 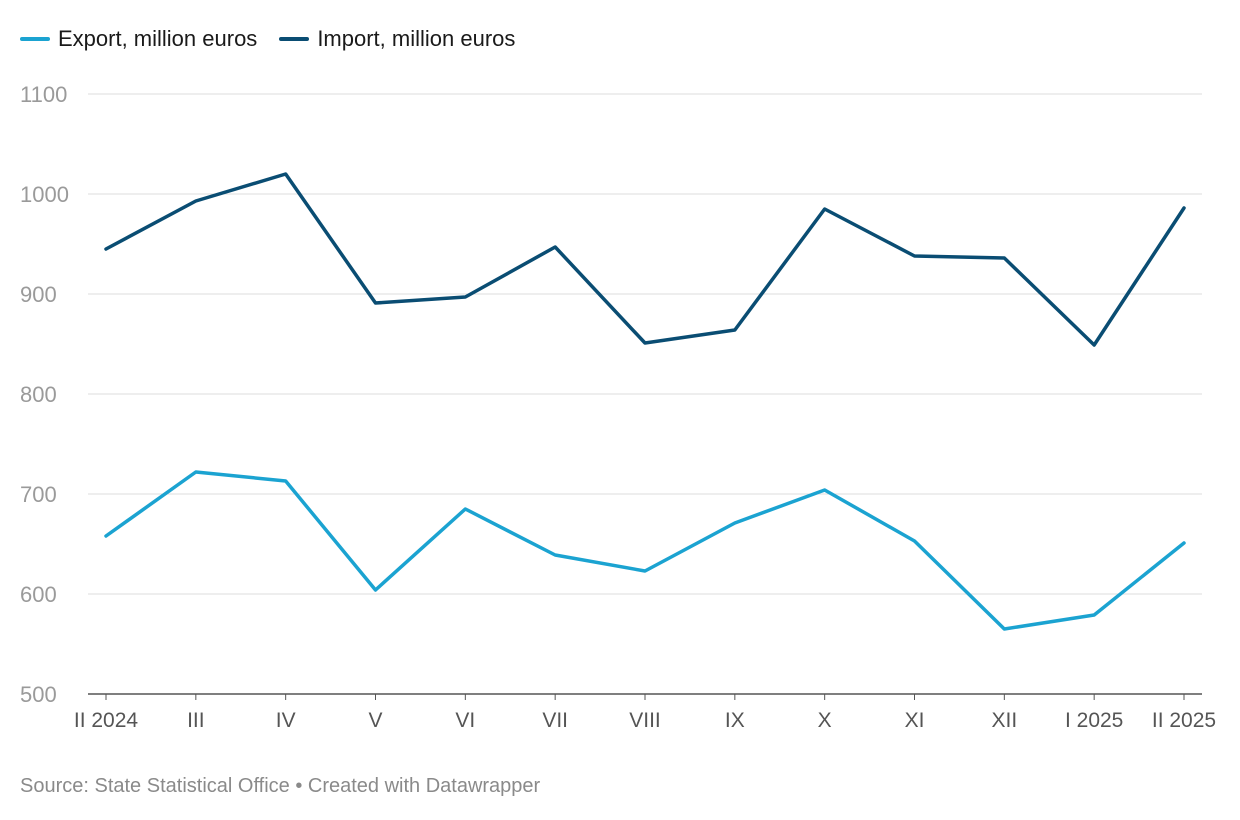 What do you see at coordinates (645, 720) in the screenshot?
I see `x-tick-label: VIII` at bounding box center [645, 720].